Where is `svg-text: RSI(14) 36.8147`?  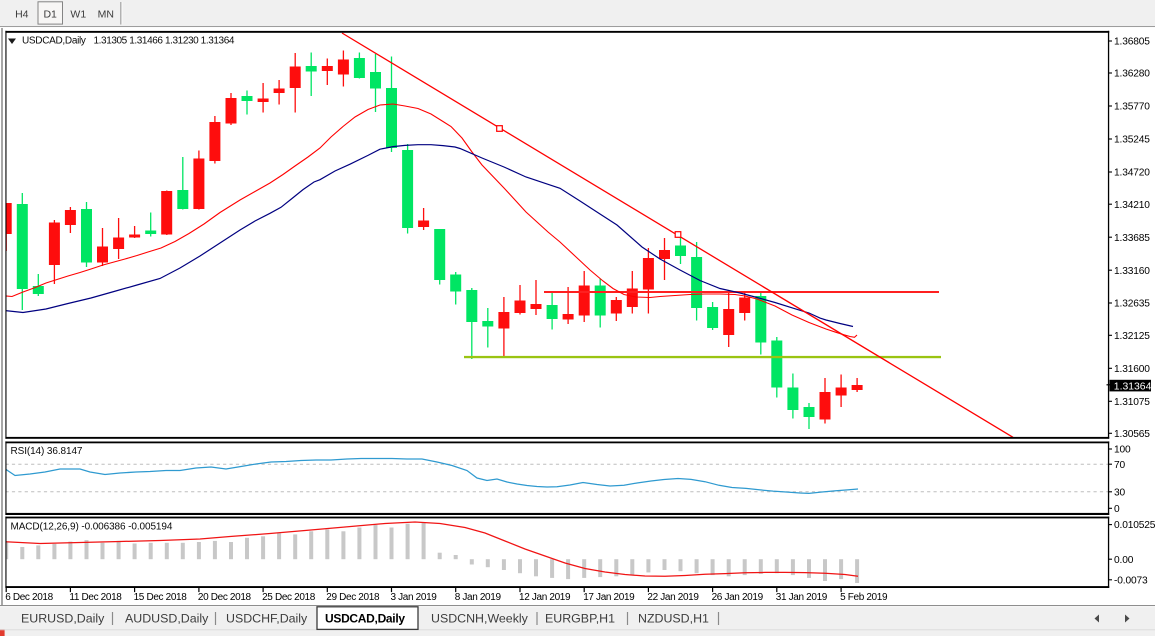
svg-text: RSI(14) 36.8147 is located at coordinates (47, 451).